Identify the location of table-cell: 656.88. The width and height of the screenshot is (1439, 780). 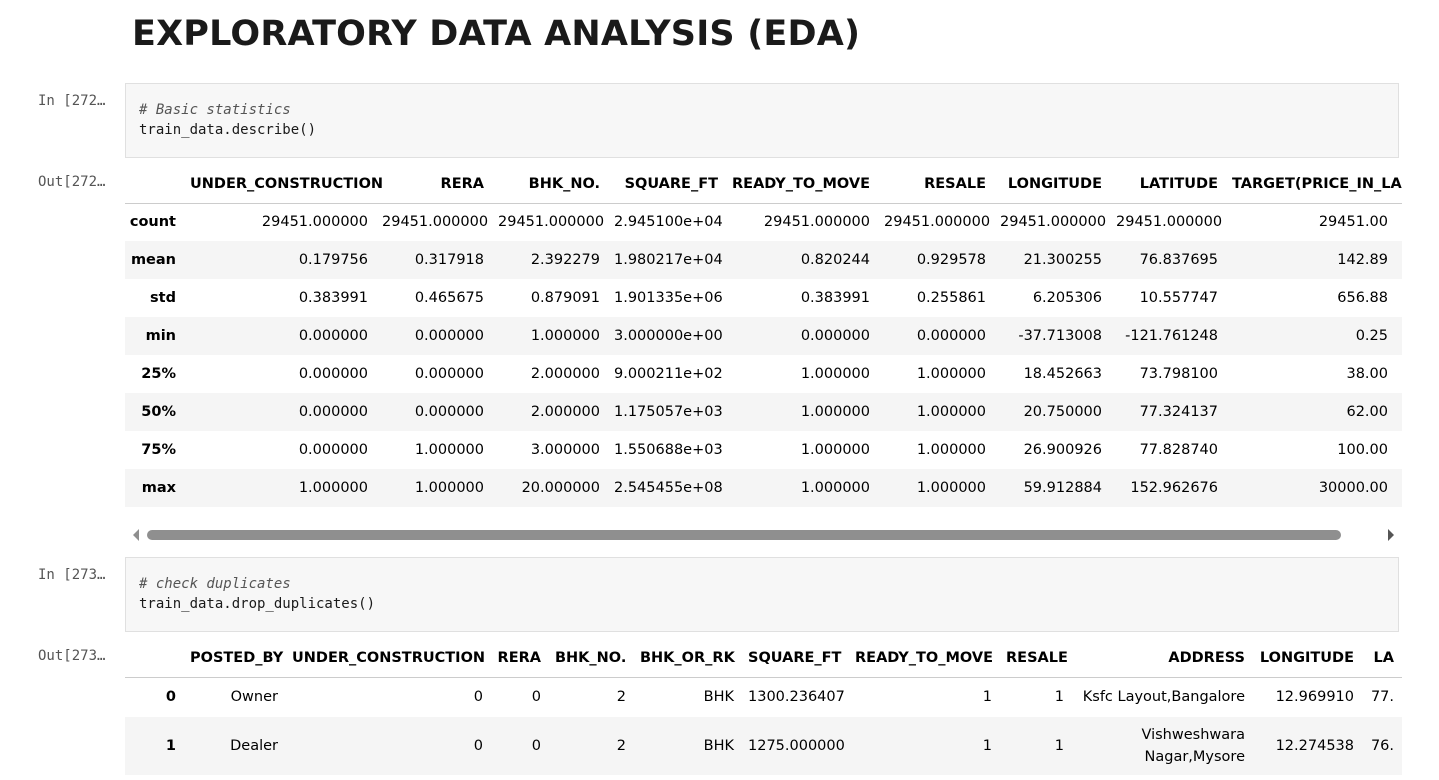
(1362, 298).